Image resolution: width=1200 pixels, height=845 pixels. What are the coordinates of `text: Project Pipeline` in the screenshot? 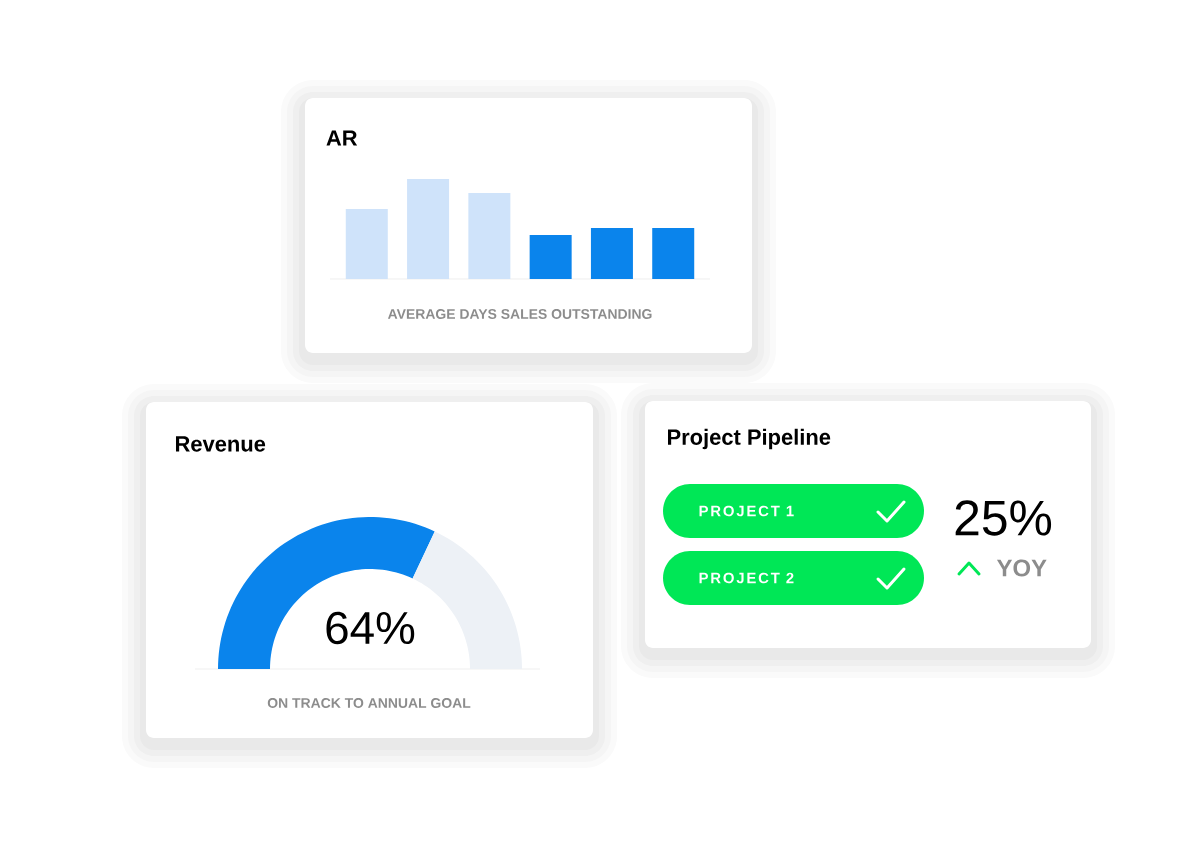 It's located at (749, 439).